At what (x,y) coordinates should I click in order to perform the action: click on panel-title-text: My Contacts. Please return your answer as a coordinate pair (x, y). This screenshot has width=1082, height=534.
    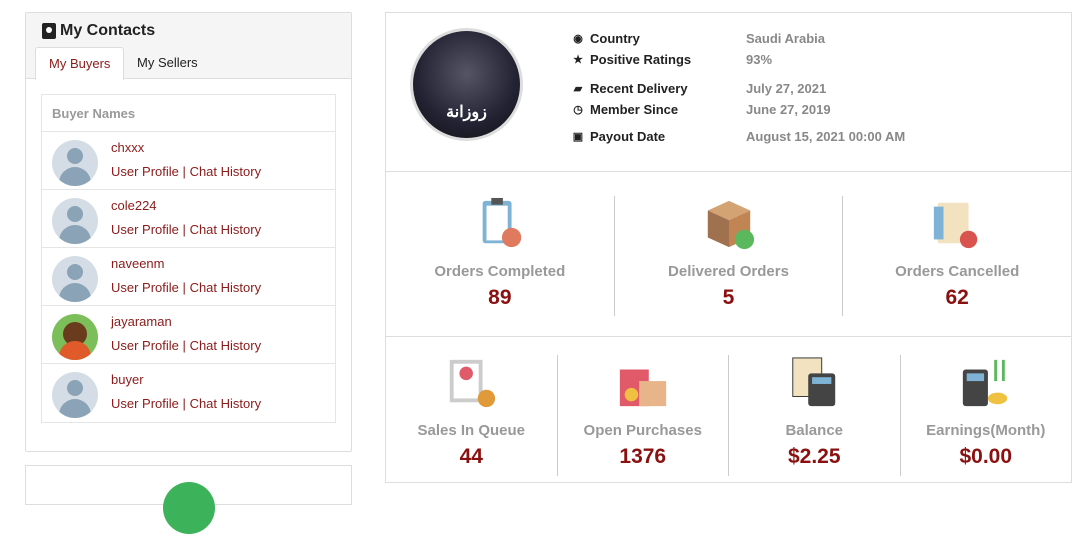
    Looking at the image, I should click on (108, 30).